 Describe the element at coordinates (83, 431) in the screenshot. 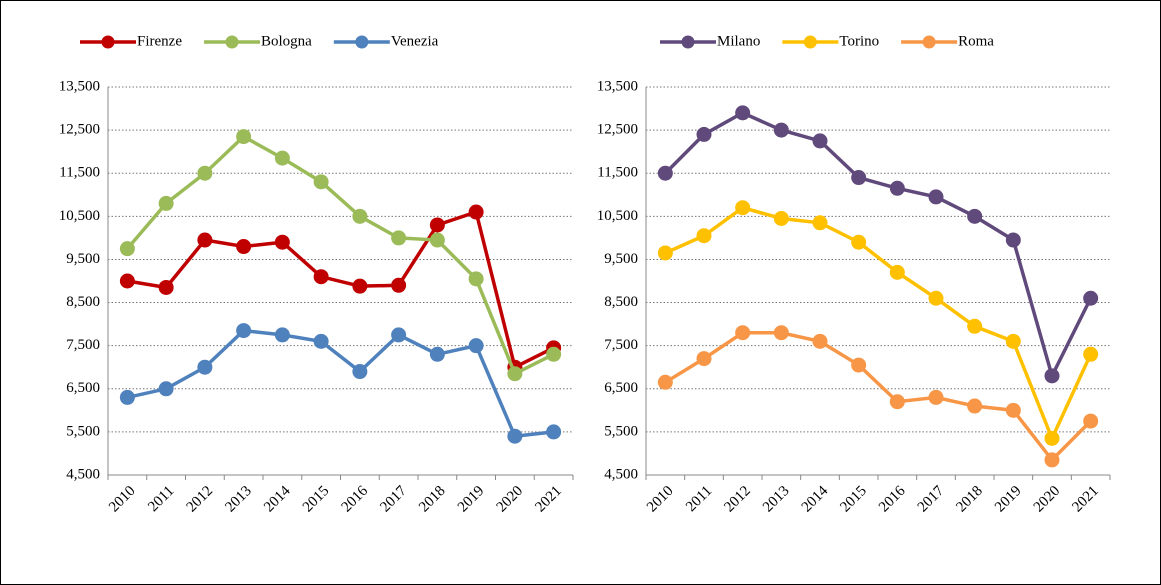

I see `y-tick-label: 5,500` at that location.